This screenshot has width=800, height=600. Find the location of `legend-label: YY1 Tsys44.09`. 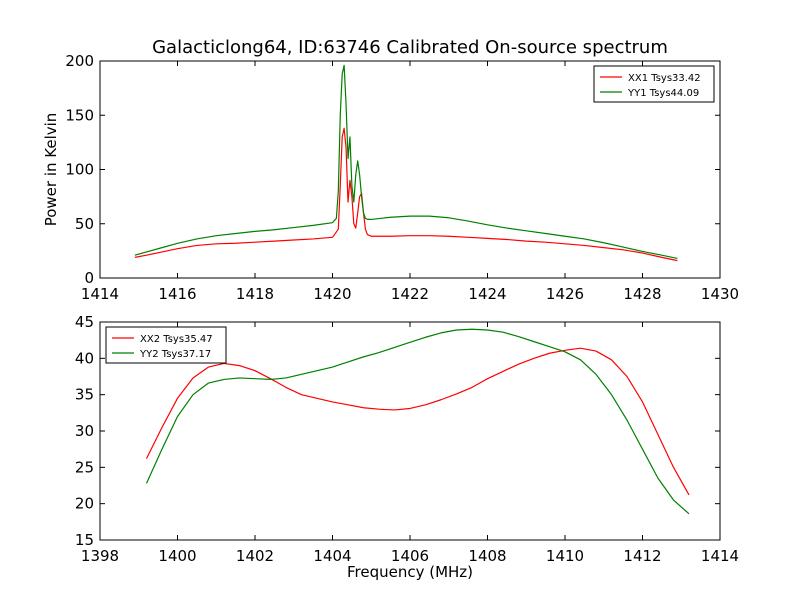

legend-label: YY1 Tsys44.09 is located at coordinates (663, 93).